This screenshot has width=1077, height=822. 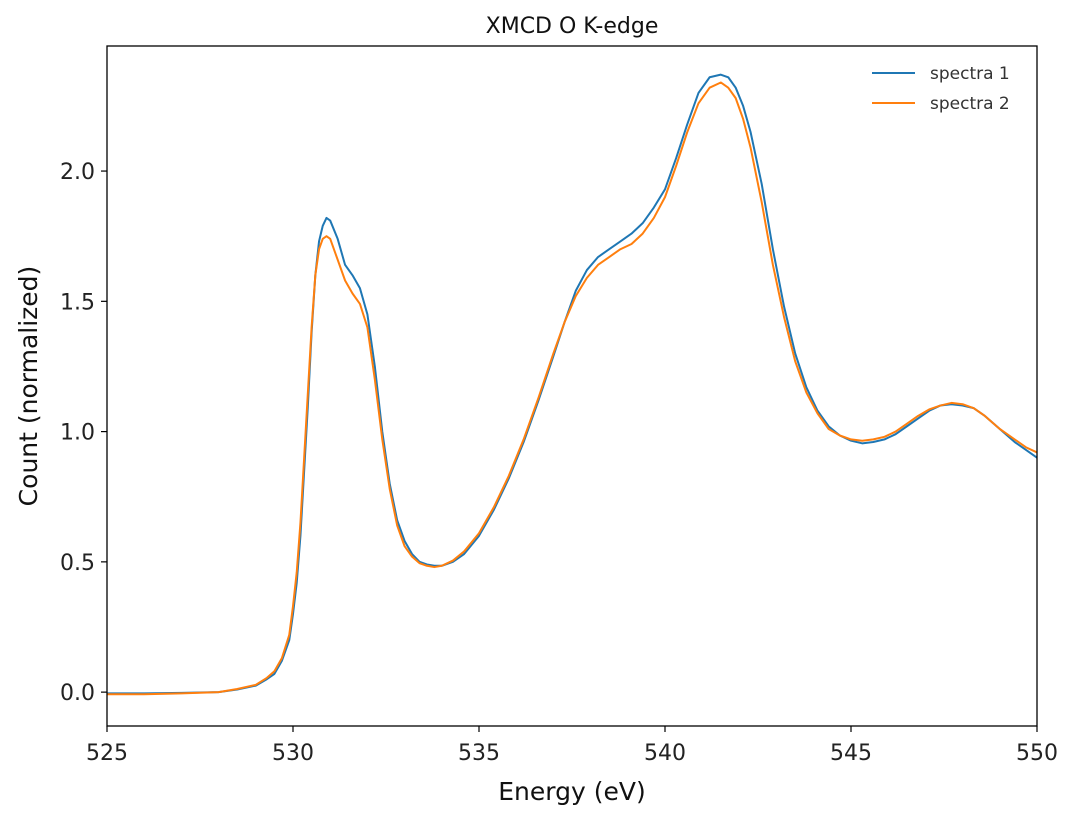 What do you see at coordinates (293, 753) in the screenshot?
I see `x-tick-label: 530` at bounding box center [293, 753].